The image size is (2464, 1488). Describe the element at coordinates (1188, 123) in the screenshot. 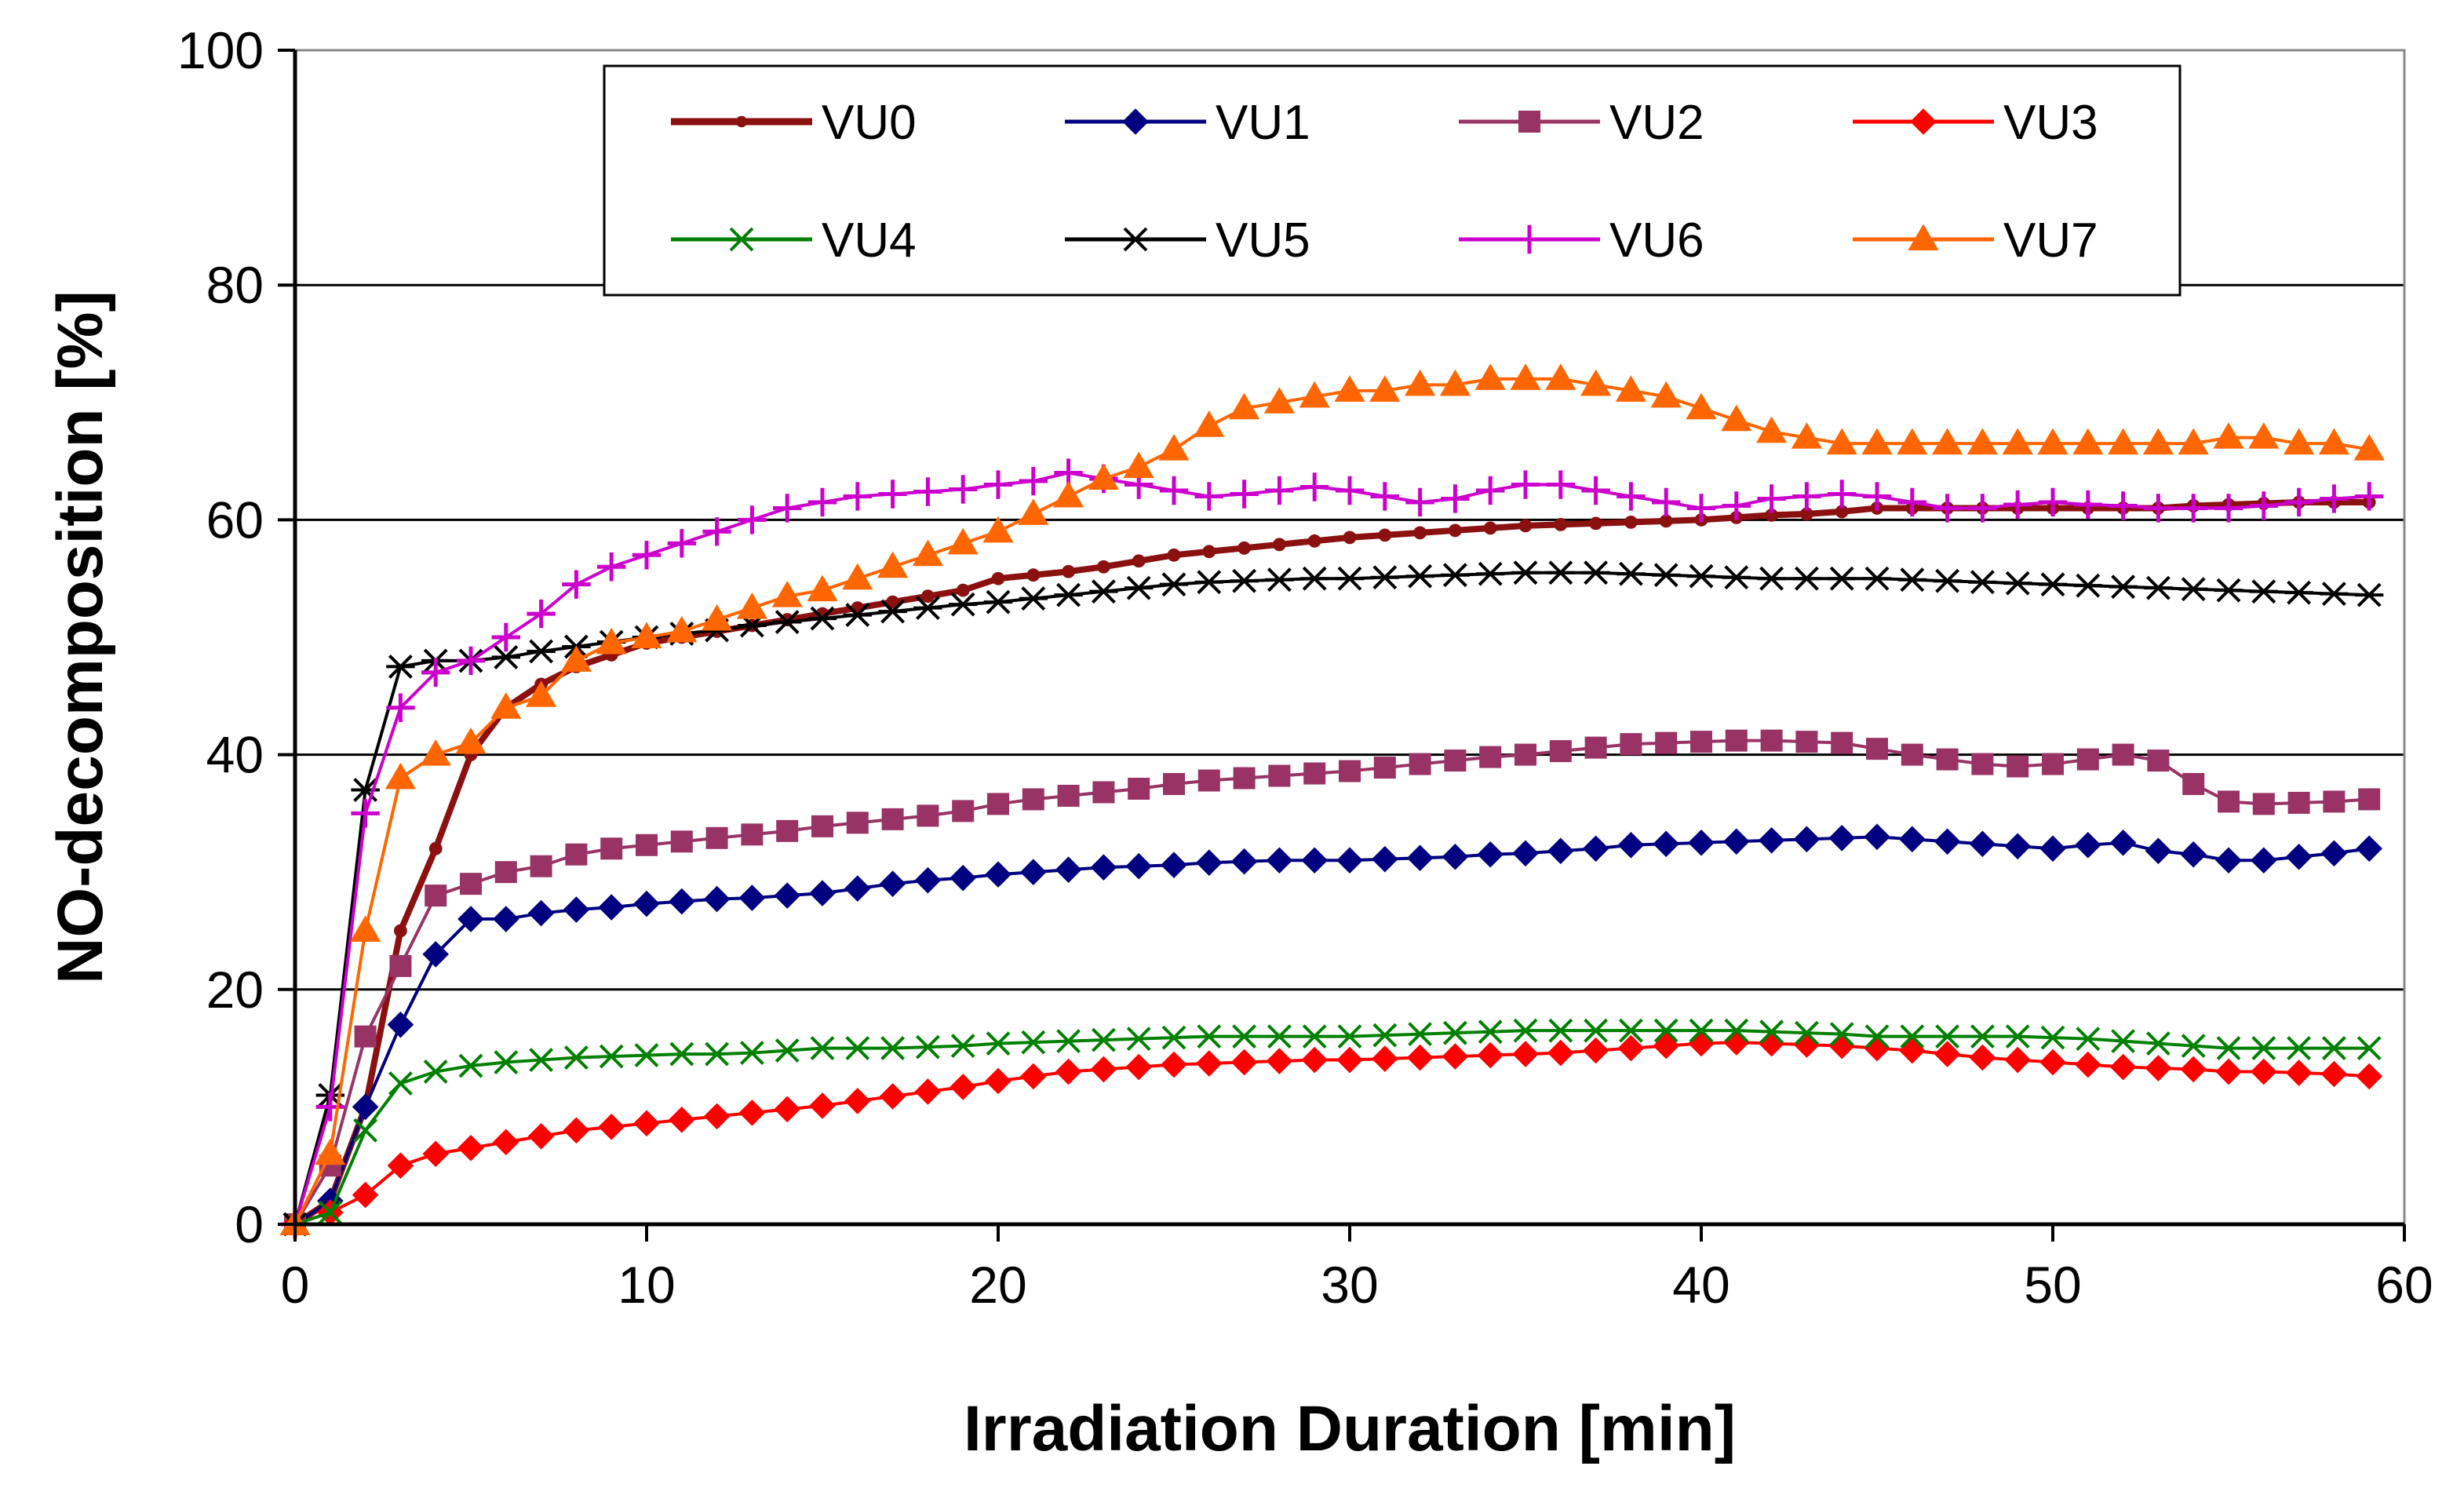

I see `legend-item-vu1: VU1` at that location.